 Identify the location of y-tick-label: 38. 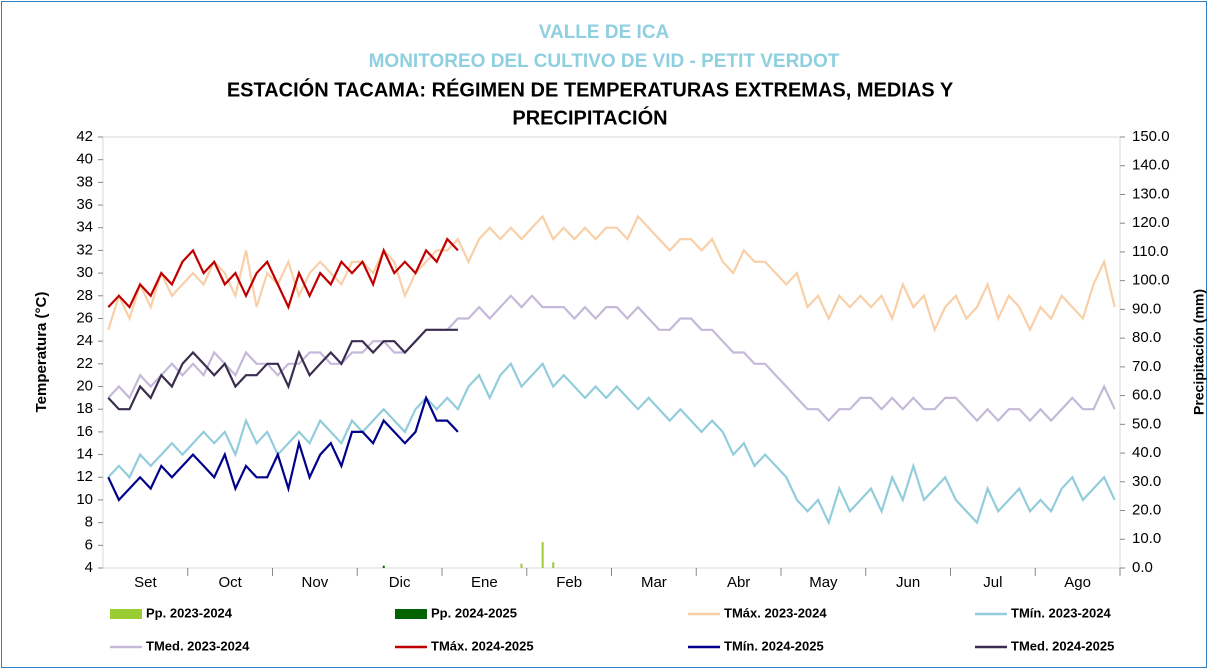
(84, 181).